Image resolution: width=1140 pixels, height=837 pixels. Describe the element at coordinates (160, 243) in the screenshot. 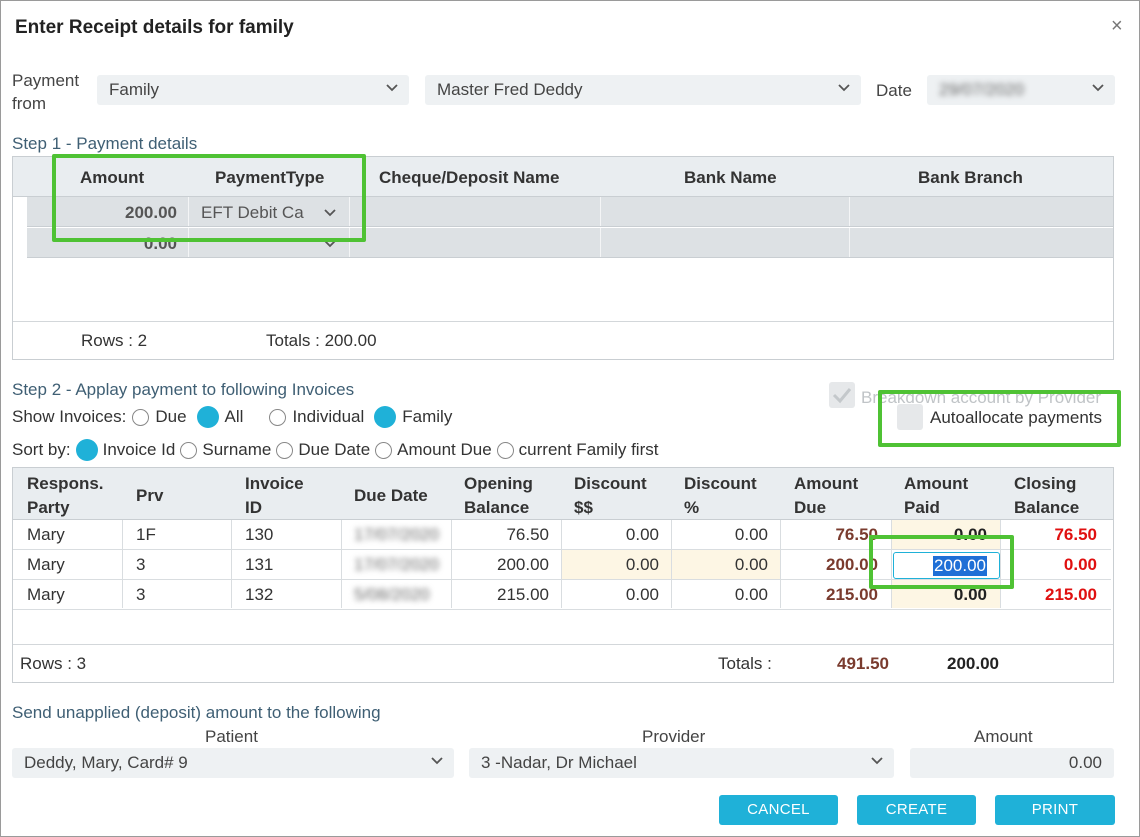

I see `payment-amount: 0.00` at that location.